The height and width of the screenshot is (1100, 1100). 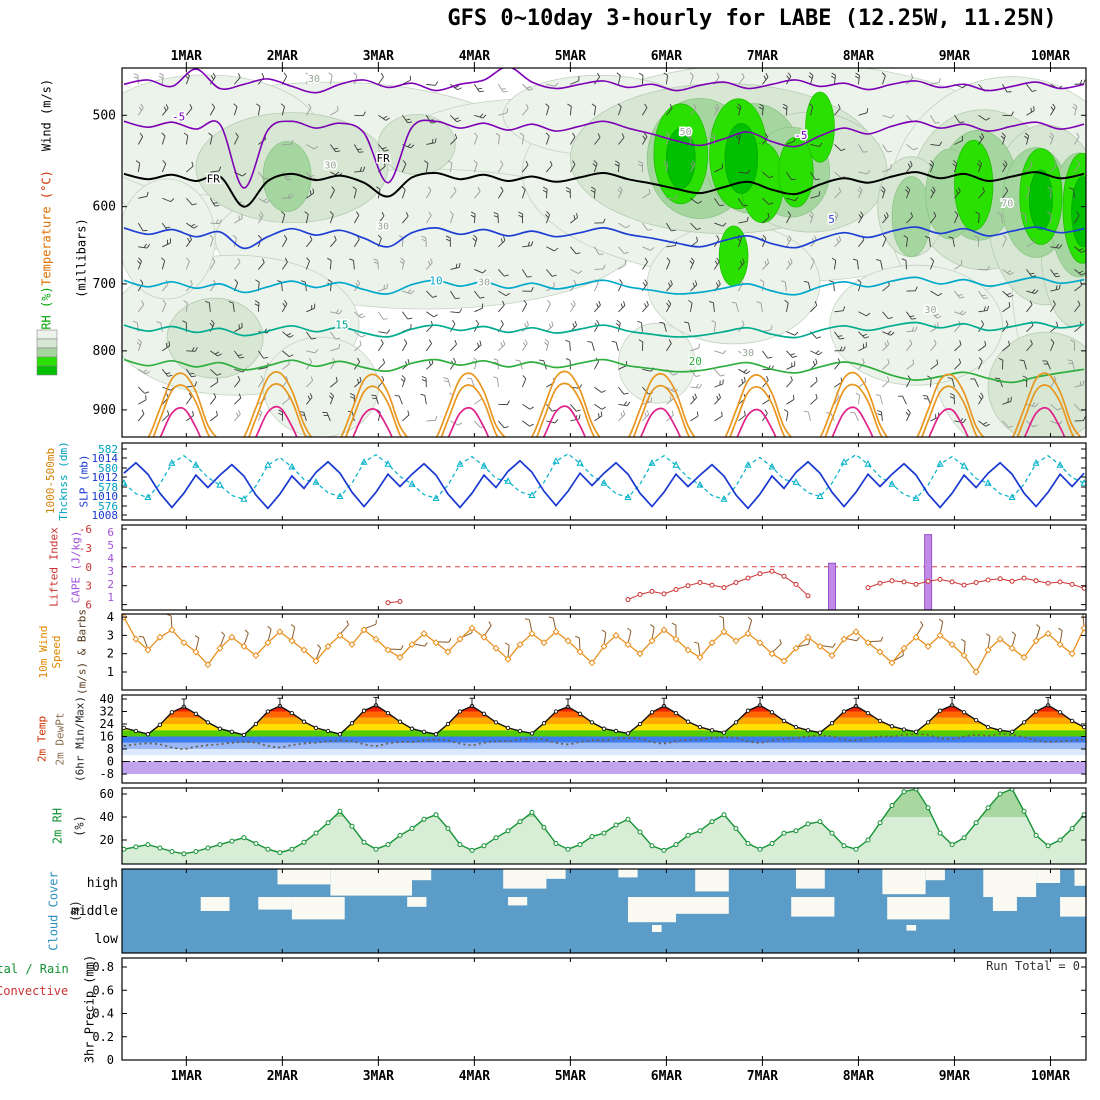 I want to click on li-tick: 3, so click(x=88, y=586).